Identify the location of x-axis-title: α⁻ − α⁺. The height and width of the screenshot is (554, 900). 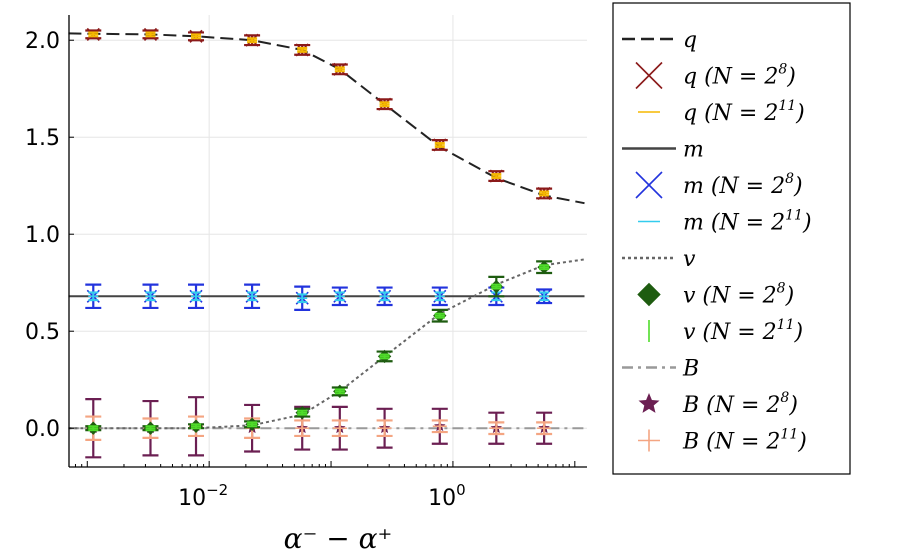
(338, 538).